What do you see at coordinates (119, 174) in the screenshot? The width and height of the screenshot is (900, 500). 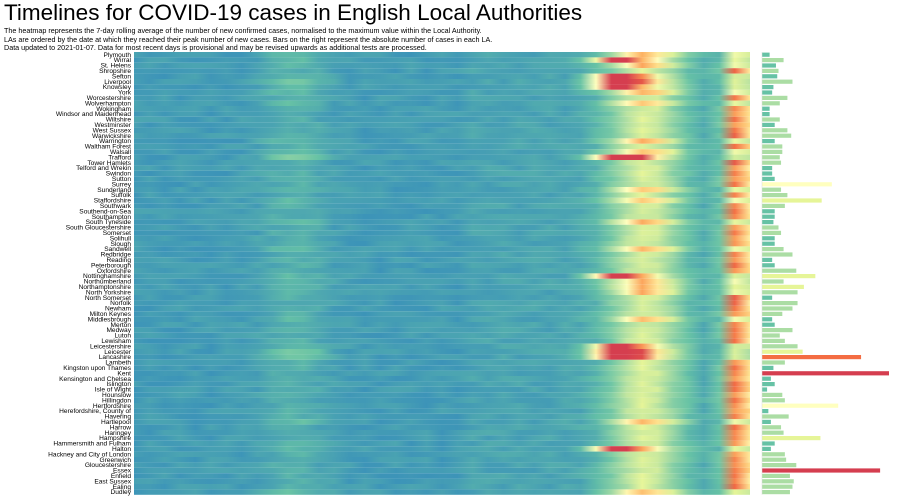 I see `row-label: Swindon` at bounding box center [119, 174].